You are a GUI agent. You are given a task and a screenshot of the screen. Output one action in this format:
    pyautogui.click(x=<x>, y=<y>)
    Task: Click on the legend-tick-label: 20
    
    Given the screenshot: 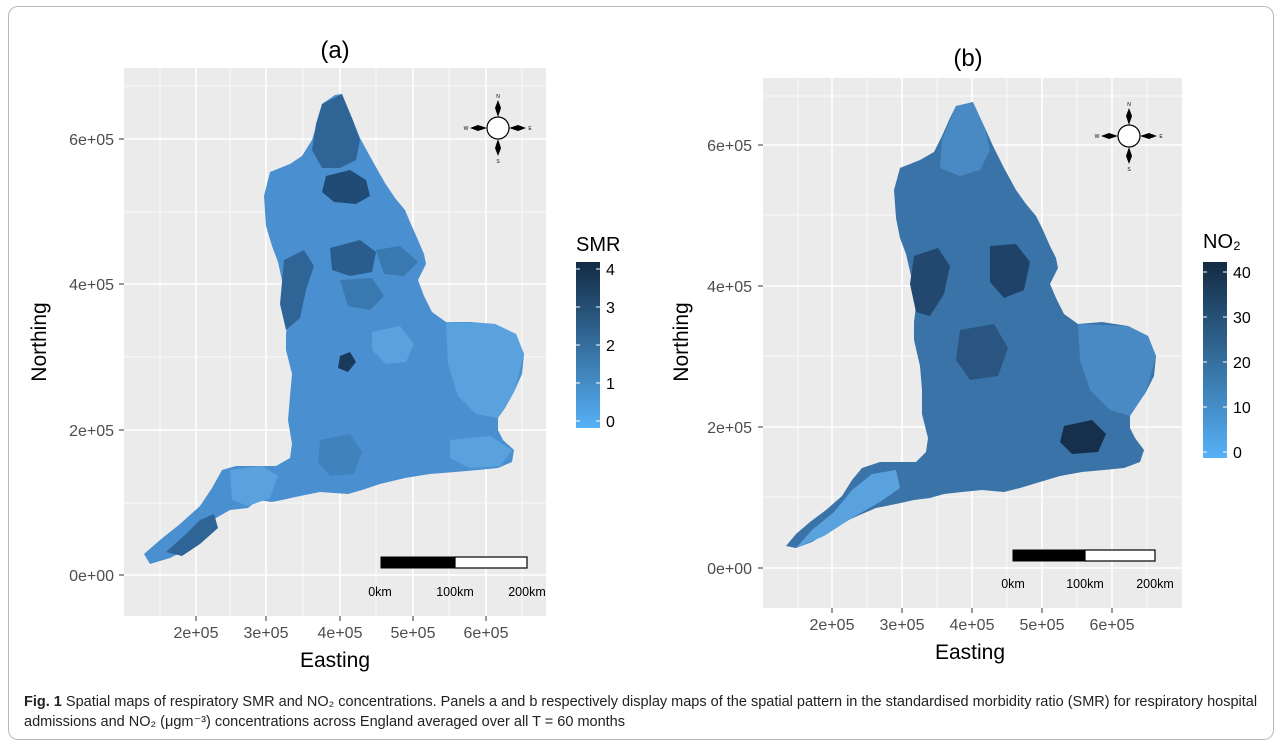 What is the action you would take?
    pyautogui.click(x=1242, y=363)
    